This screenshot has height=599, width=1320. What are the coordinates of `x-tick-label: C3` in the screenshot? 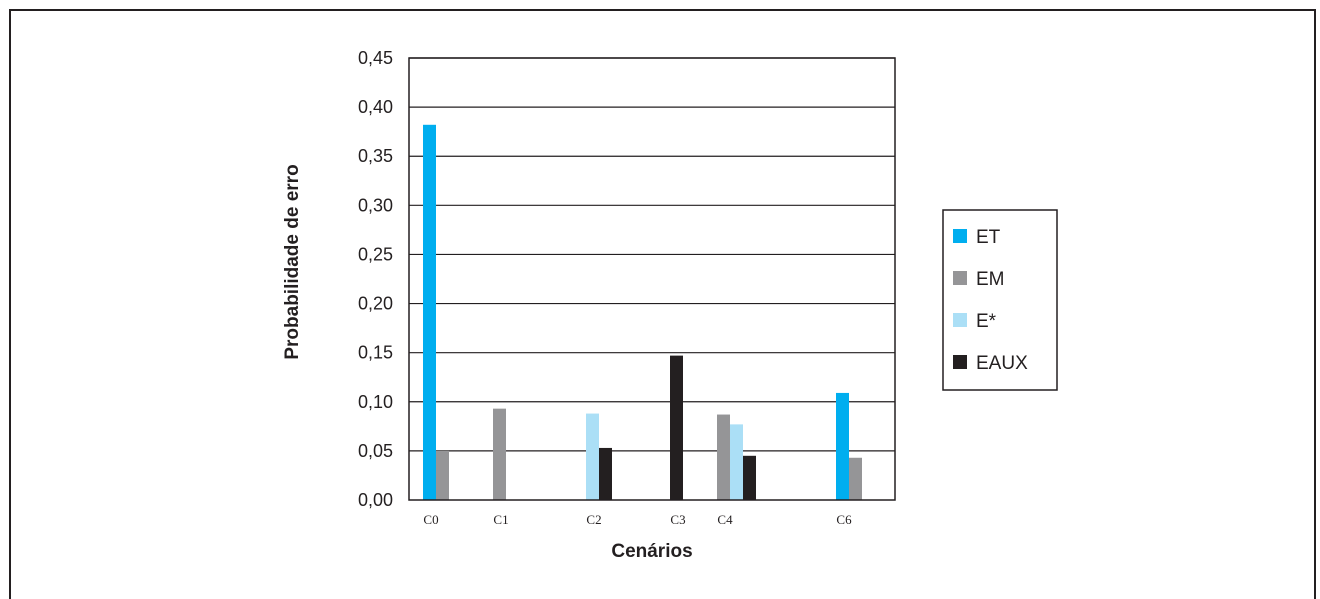 It's located at (677, 519).